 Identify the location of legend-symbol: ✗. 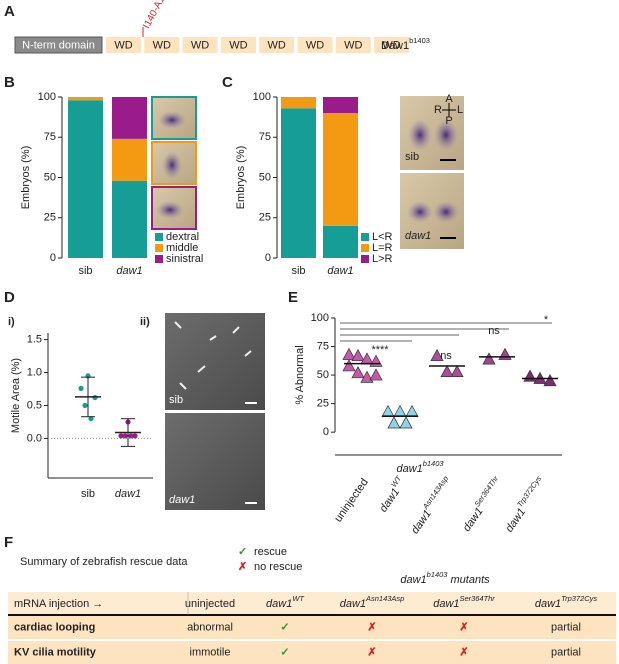
(242, 567).